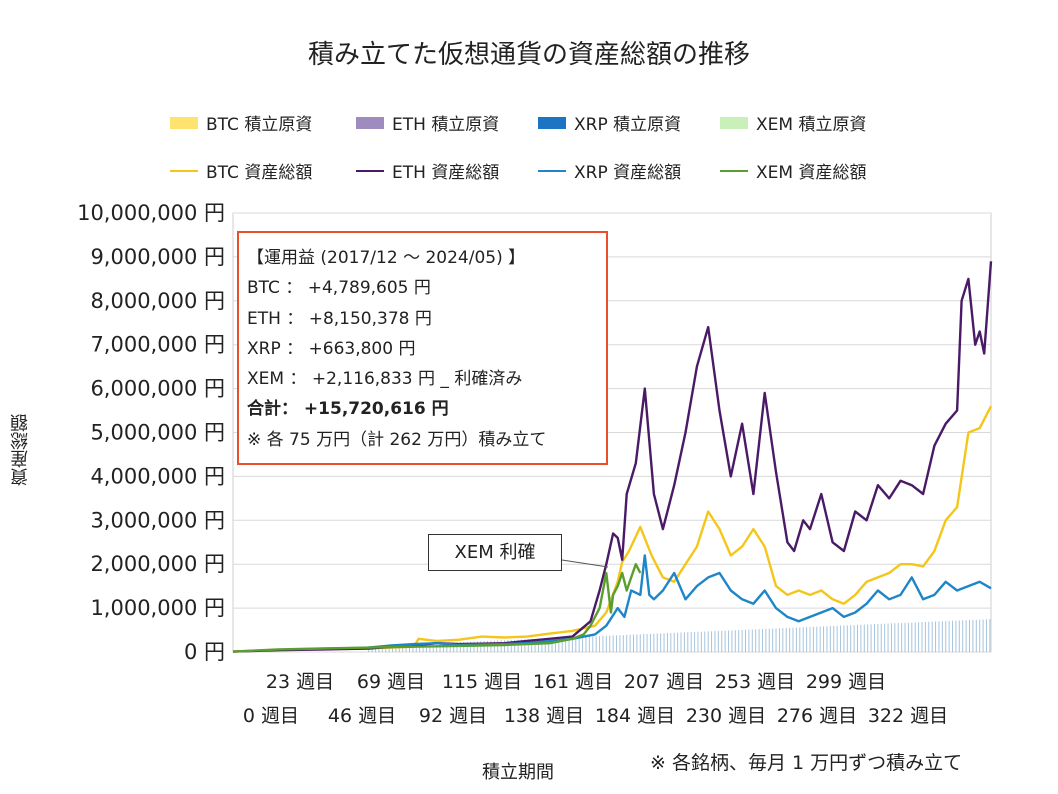 The image size is (1058, 794). What do you see at coordinates (339, 318) in the screenshot?
I see `summary-eth: ETH ： +8,150,378 円` at bounding box center [339, 318].